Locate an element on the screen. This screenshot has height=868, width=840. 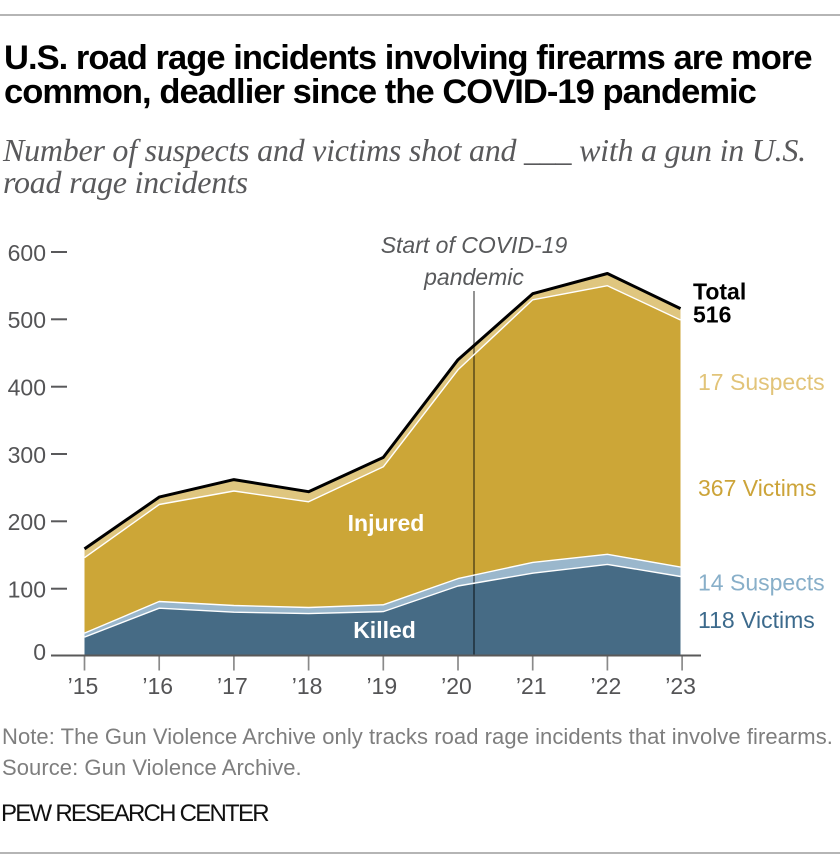
svg-text: ’21 is located at coordinates (531, 686).